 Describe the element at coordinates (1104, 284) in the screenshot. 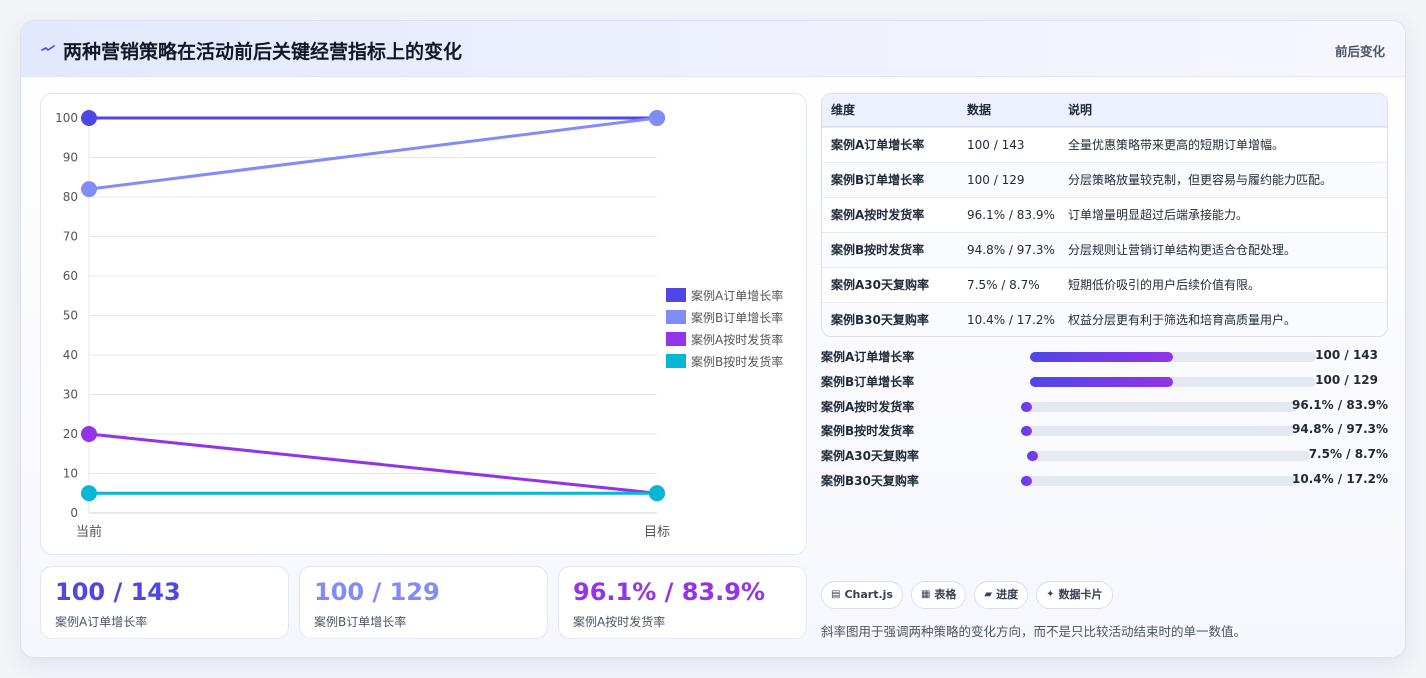

I see `table-row: 案例A30天复购率 7.5% / 8.7% 短期低价吸引的用户后续价值有限。` at that location.